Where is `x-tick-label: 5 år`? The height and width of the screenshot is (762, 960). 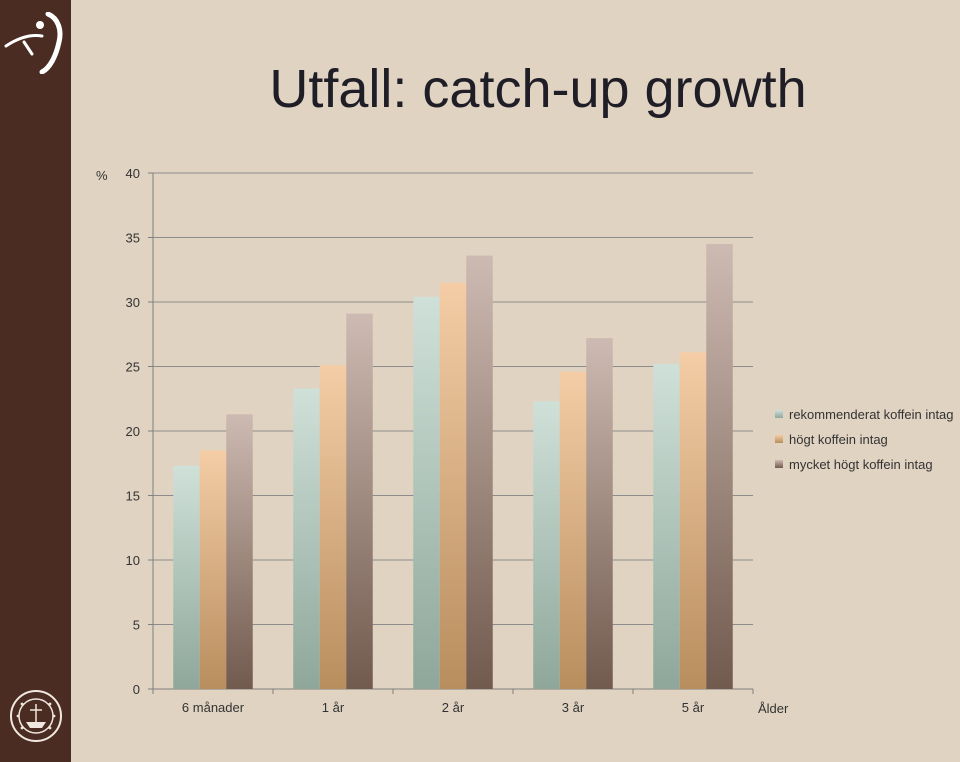
x-tick-label: 5 år is located at coordinates (693, 707).